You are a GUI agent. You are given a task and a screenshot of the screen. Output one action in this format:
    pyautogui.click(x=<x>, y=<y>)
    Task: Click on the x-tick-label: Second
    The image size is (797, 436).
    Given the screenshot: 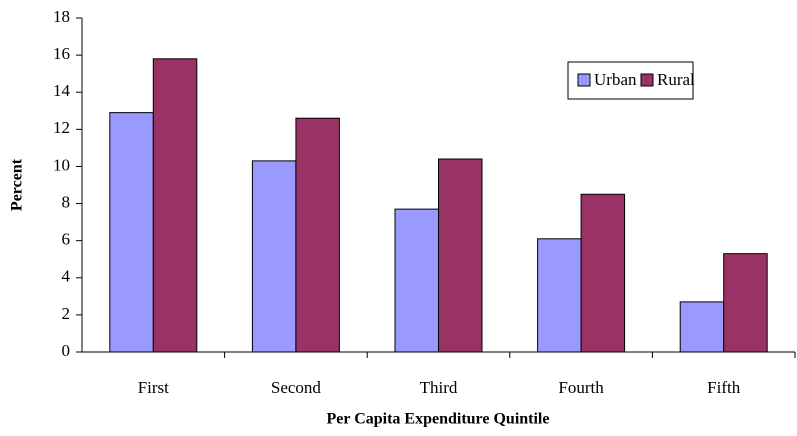 What is the action you would take?
    pyautogui.click(x=296, y=387)
    